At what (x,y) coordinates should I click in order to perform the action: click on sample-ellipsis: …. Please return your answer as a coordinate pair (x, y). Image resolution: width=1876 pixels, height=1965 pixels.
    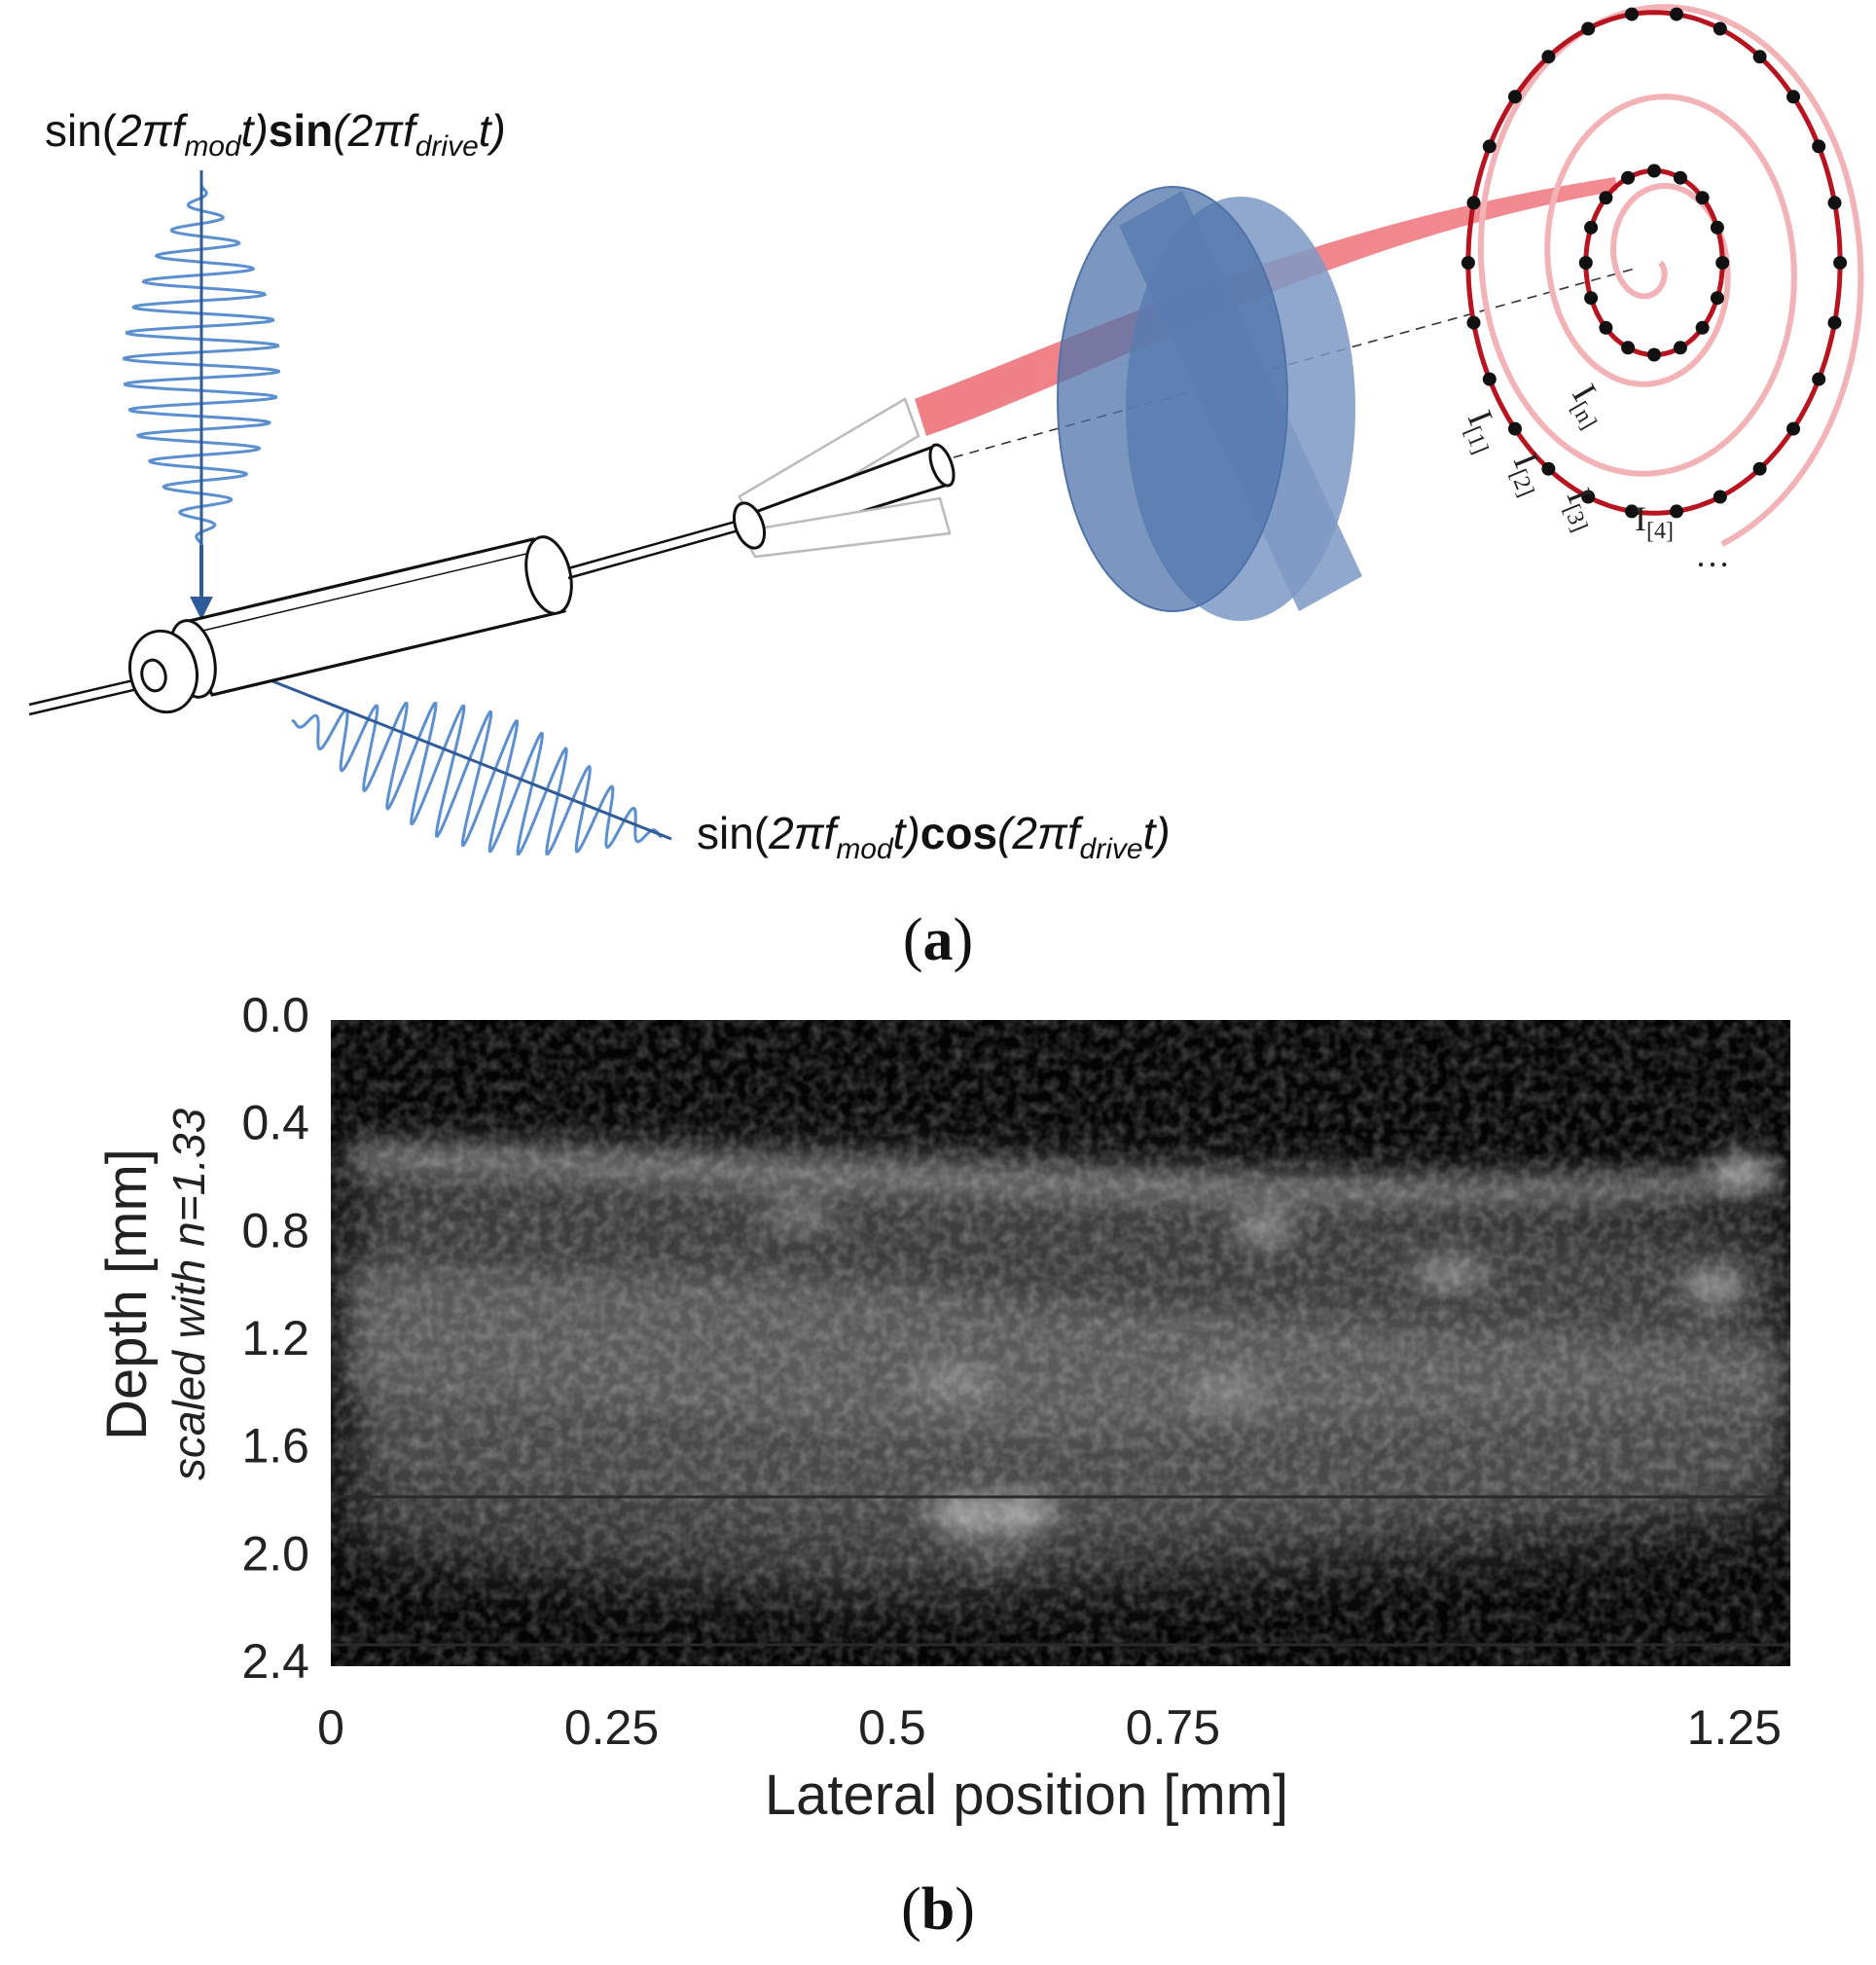
    Looking at the image, I should click on (1712, 554).